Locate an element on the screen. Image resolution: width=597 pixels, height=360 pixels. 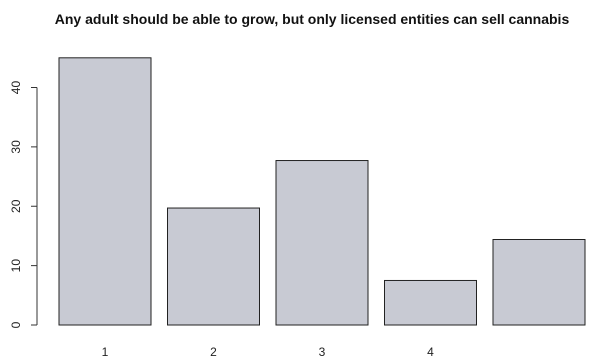
y-axis: 0 10 20 30 40 is located at coordinates (23, 204).